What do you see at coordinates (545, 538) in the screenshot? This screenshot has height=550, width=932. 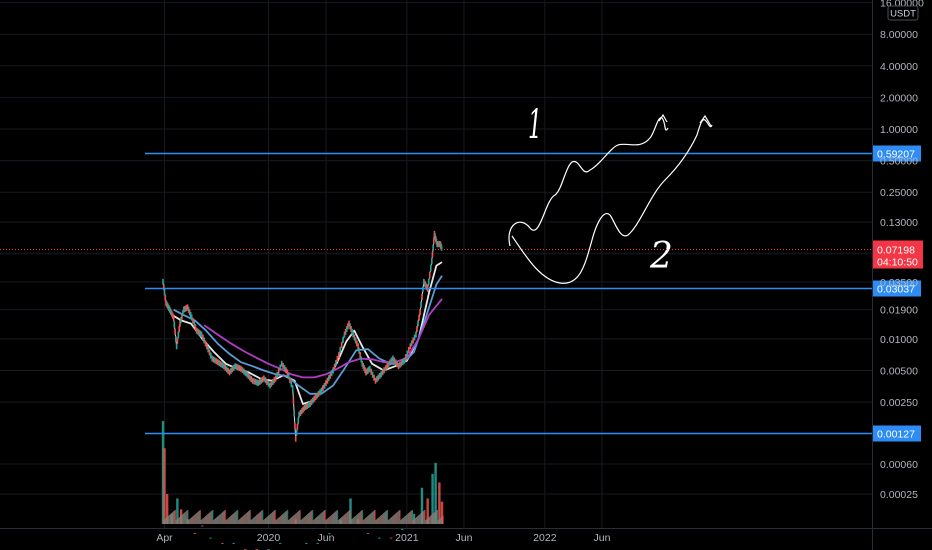 I see `x-tick-label: 2022` at bounding box center [545, 538].